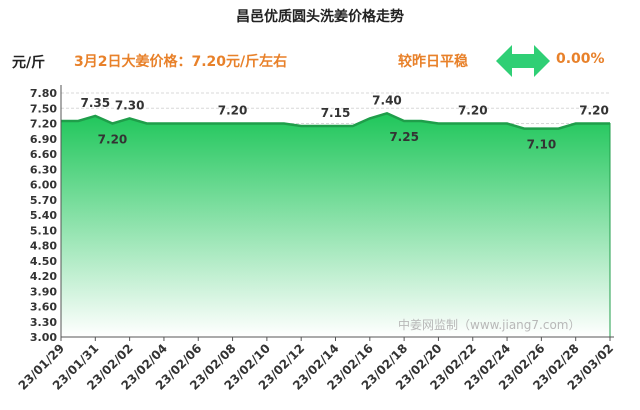 The image size is (640, 410). What do you see at coordinates (43, 169) in the screenshot?
I see `y-tick-label: 6.30` at bounding box center [43, 169].